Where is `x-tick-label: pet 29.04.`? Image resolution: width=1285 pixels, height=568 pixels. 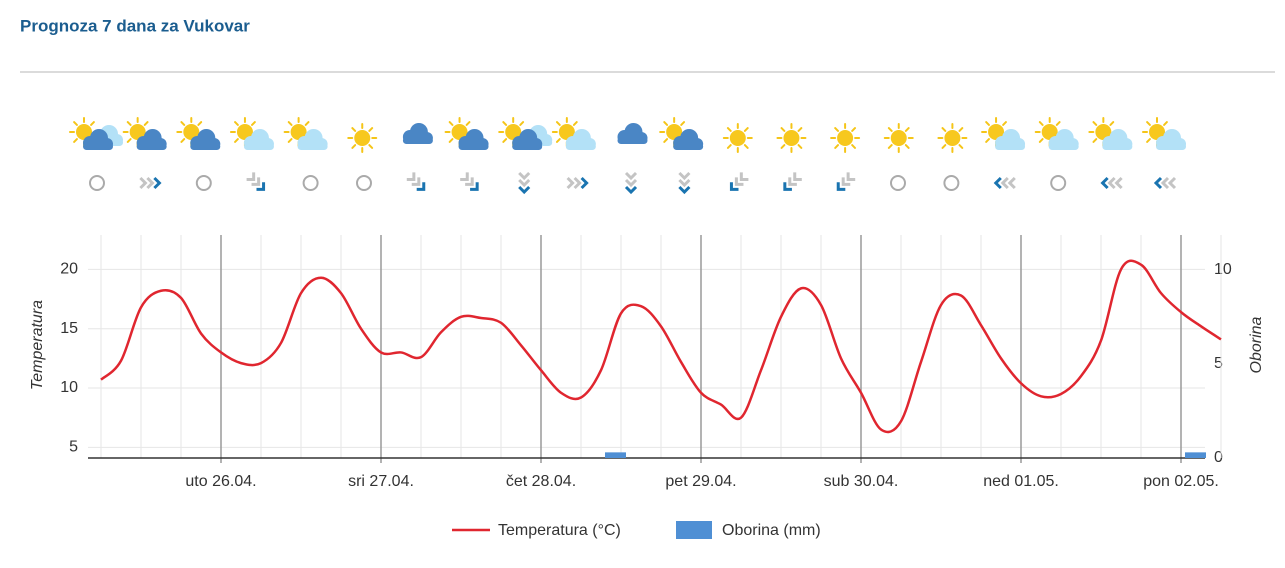
x-tick-label: pet 29.04. is located at coordinates (700, 481).